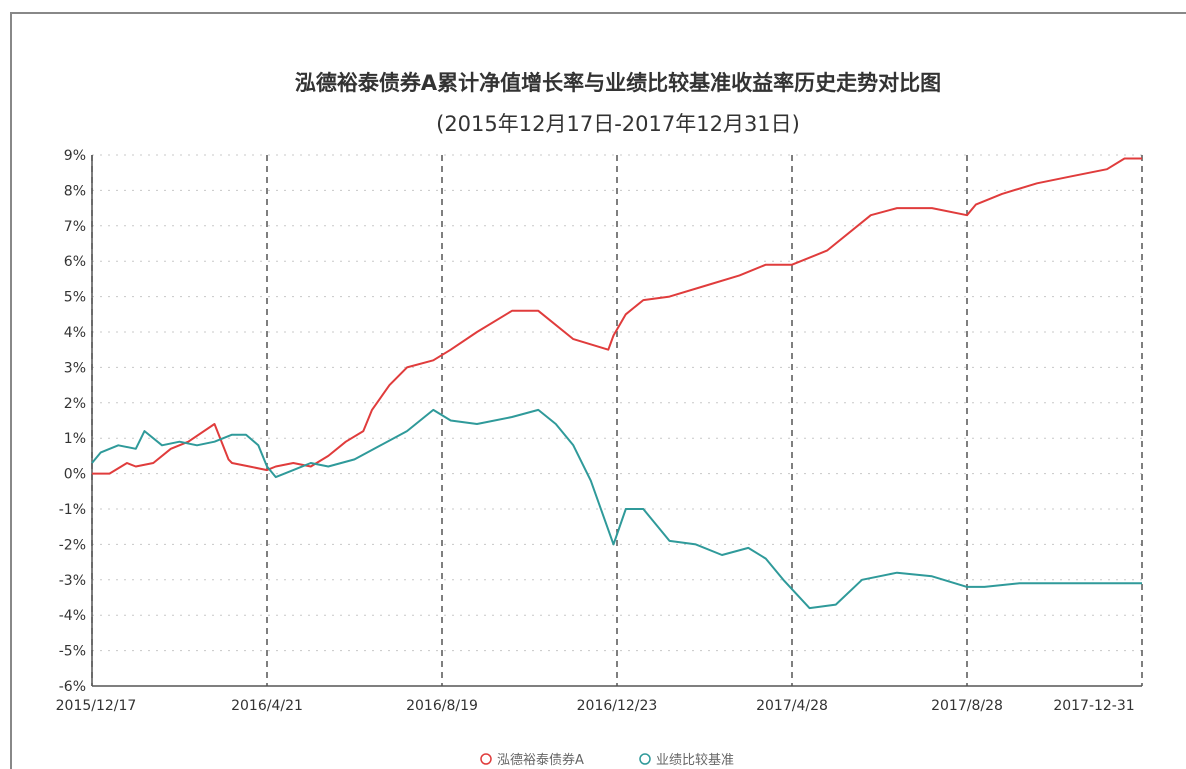 The image size is (1186, 769). Describe the element at coordinates (75, 333) in the screenshot. I see `y-tick-label: 4%` at that location.